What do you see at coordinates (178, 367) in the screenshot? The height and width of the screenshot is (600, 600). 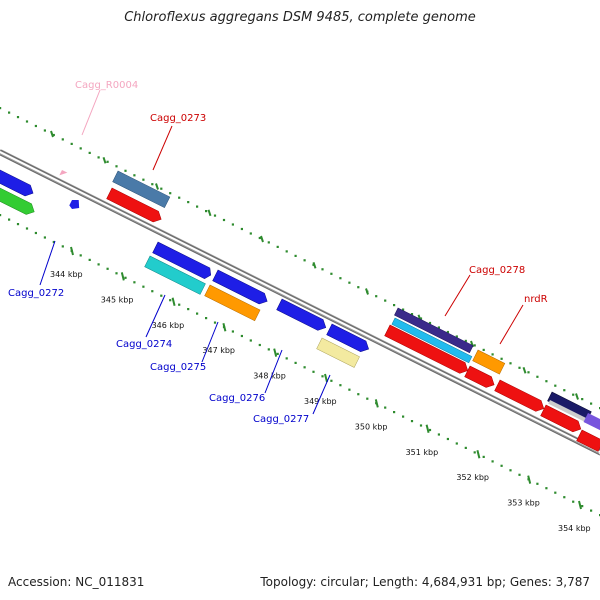 I see `label-cagg-0275: Cagg_0275` at bounding box center [178, 367].